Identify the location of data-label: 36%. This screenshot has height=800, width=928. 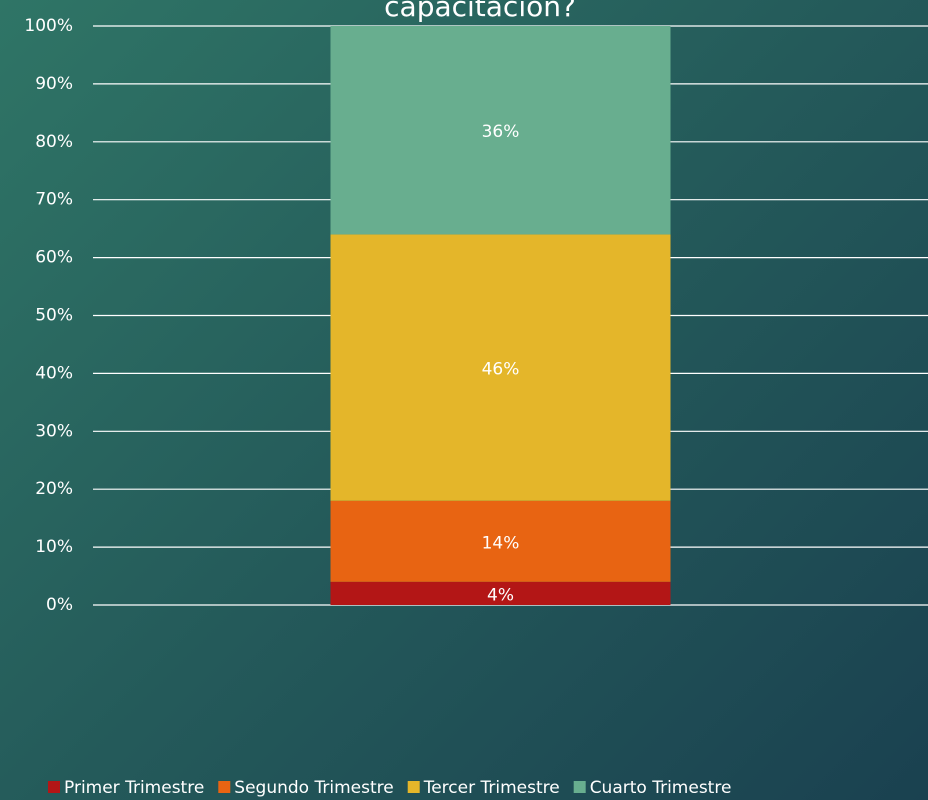
(501, 132).